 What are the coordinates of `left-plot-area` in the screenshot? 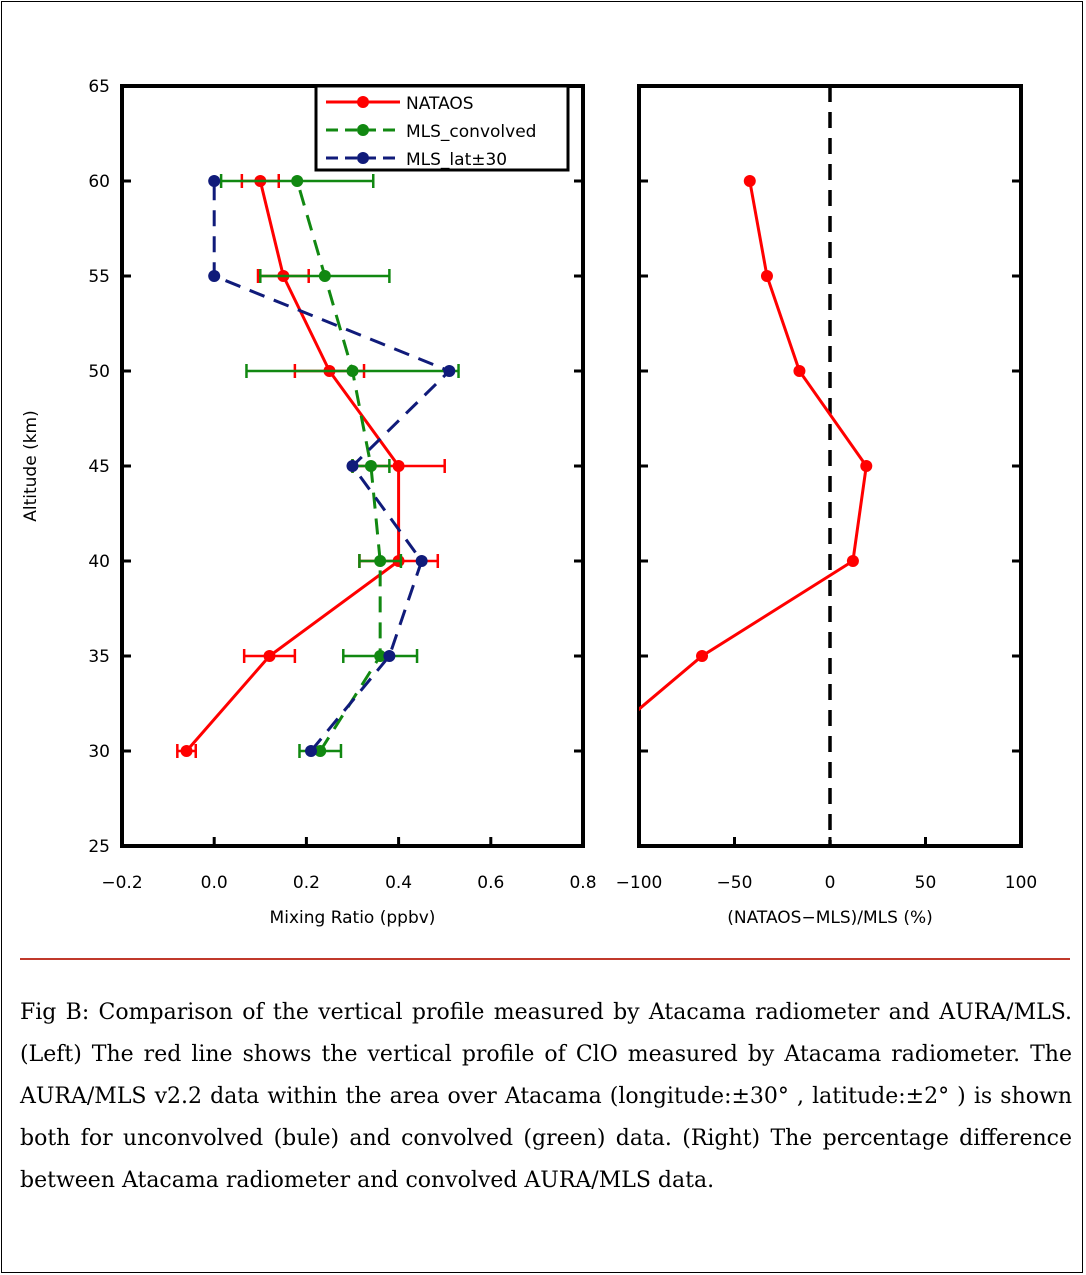 It's located at (318, 466).